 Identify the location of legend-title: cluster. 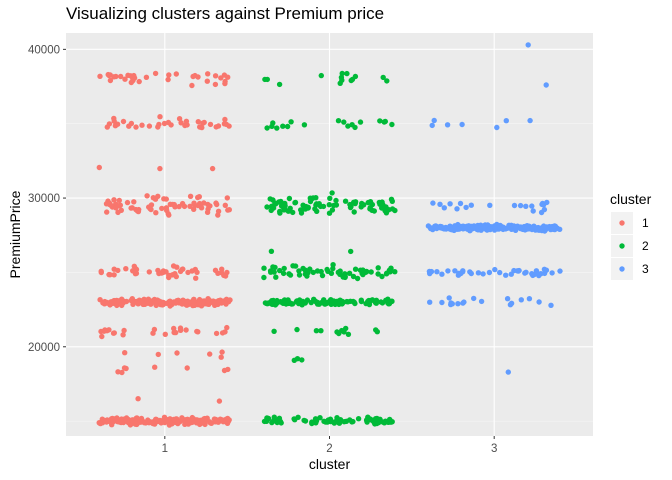
(631, 199).